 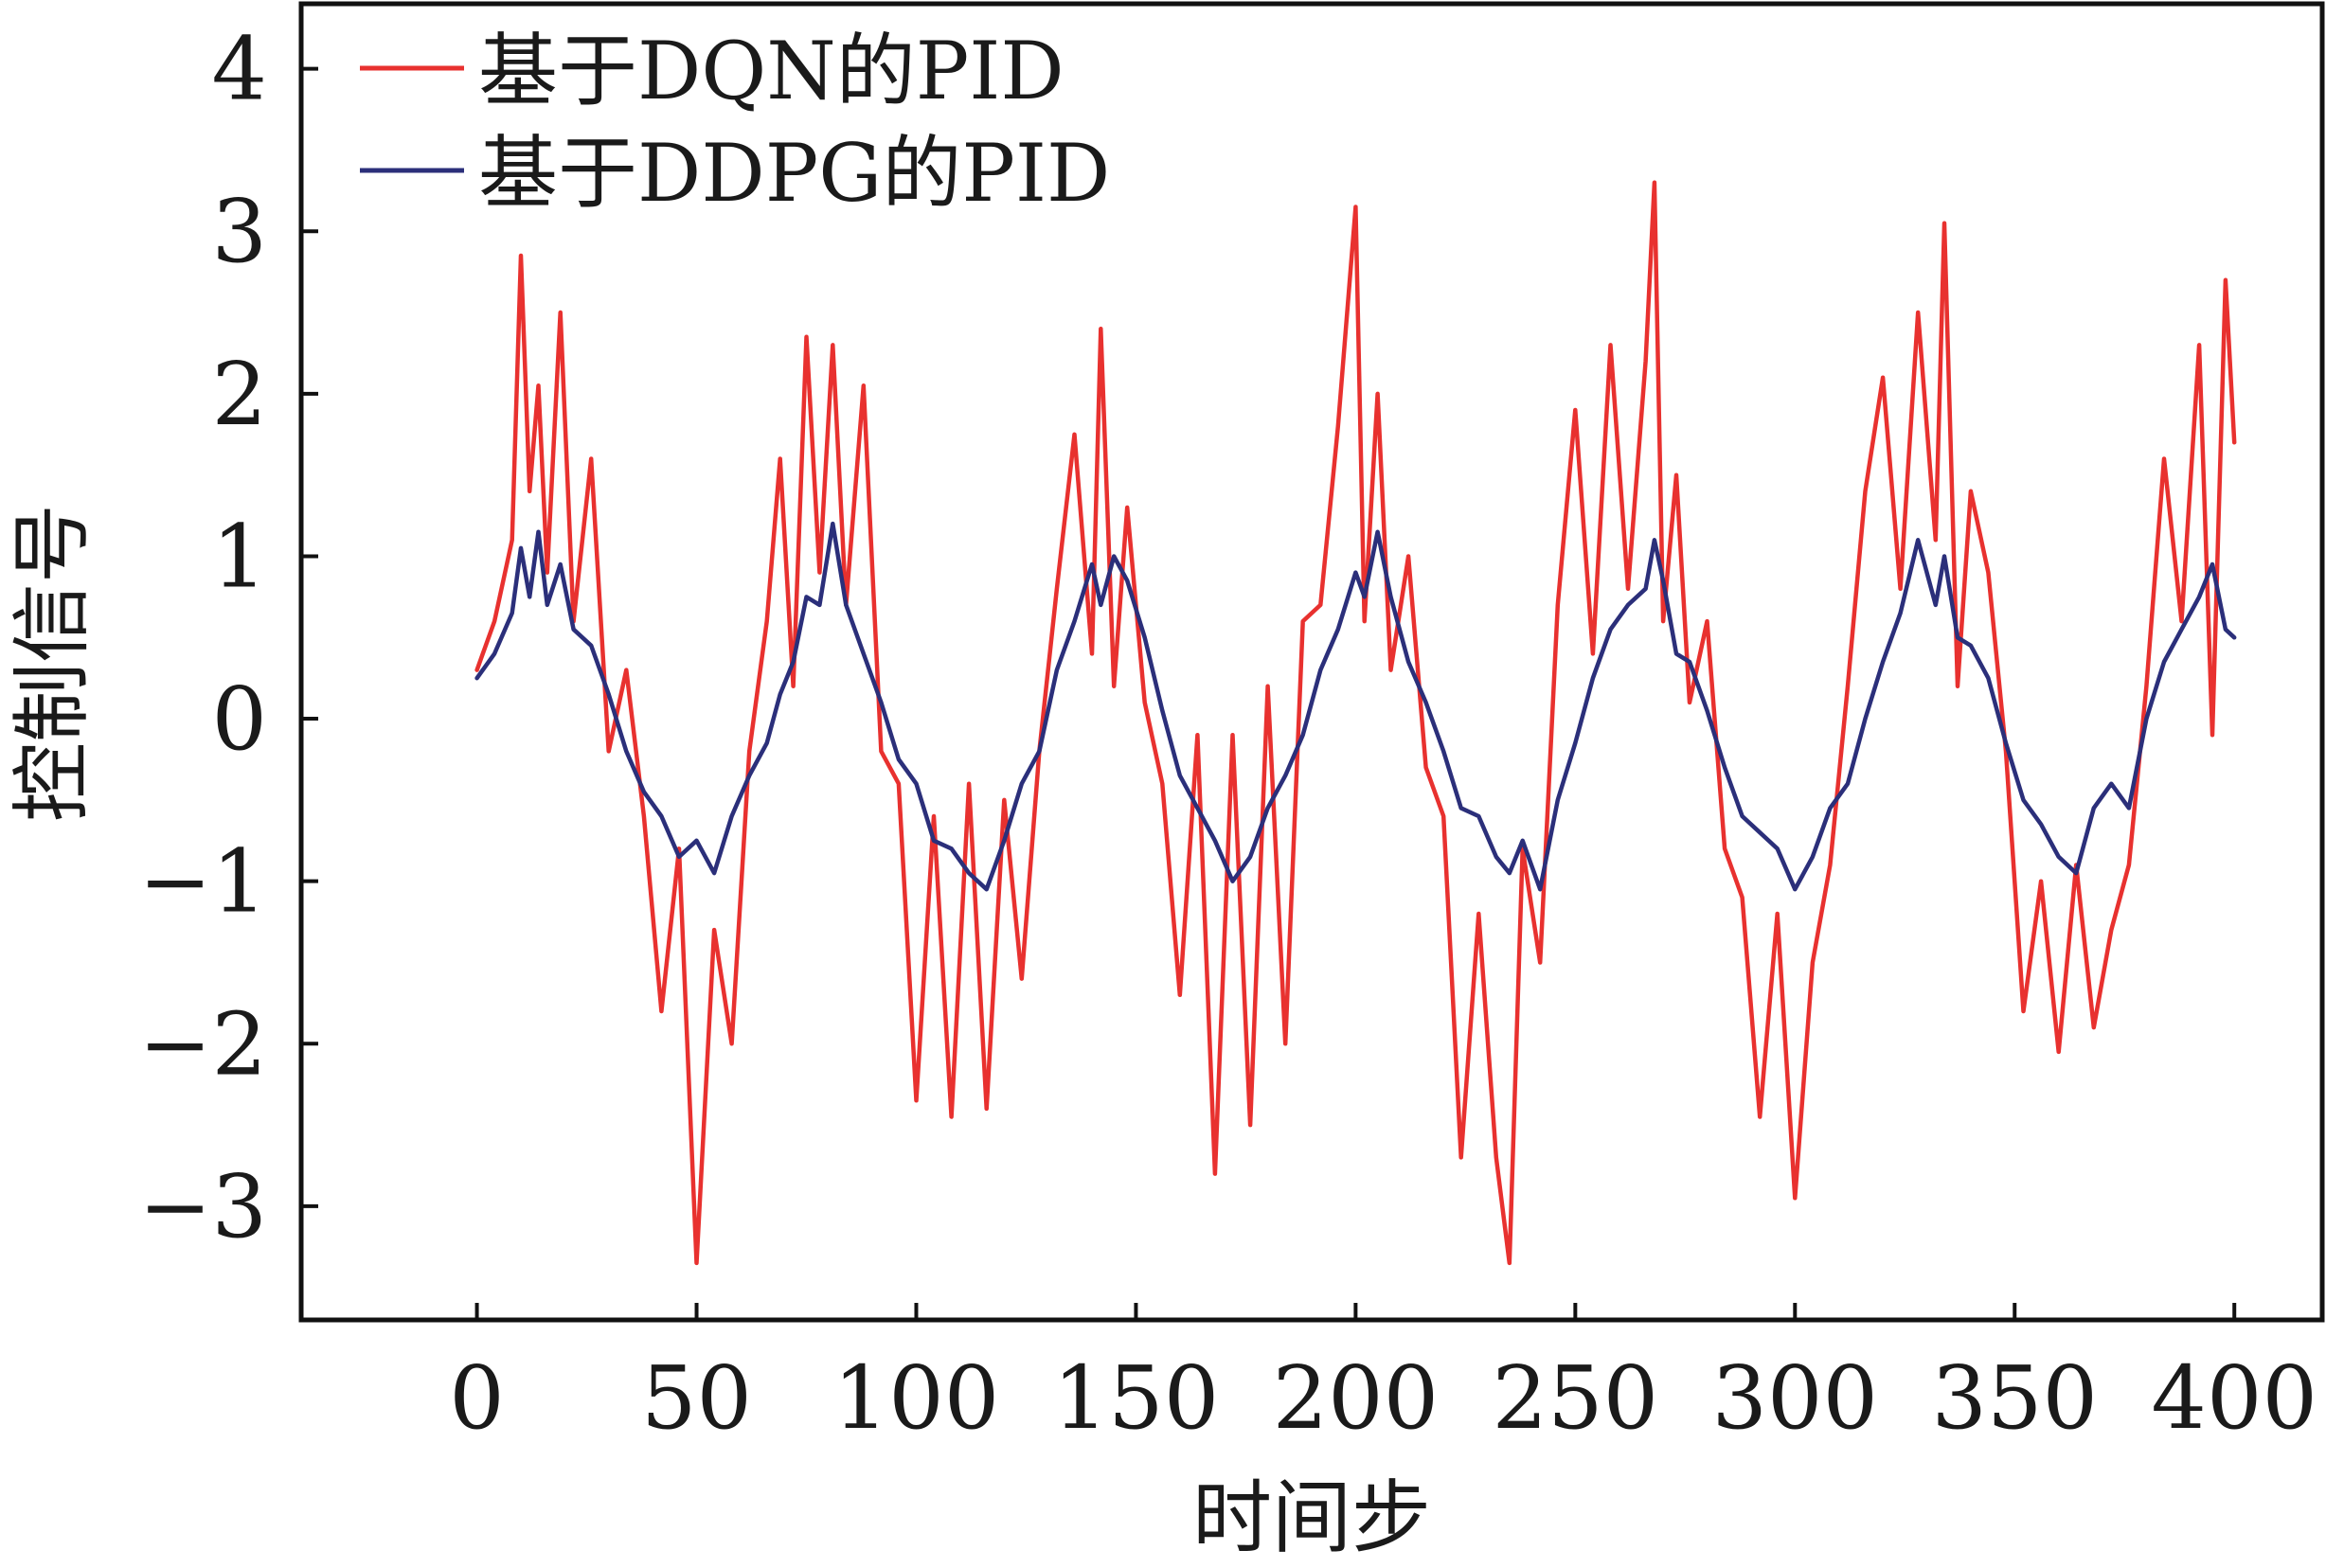 What do you see at coordinates (1356, 1398) in the screenshot?
I see `x-tick-label: 200` at bounding box center [1356, 1398].